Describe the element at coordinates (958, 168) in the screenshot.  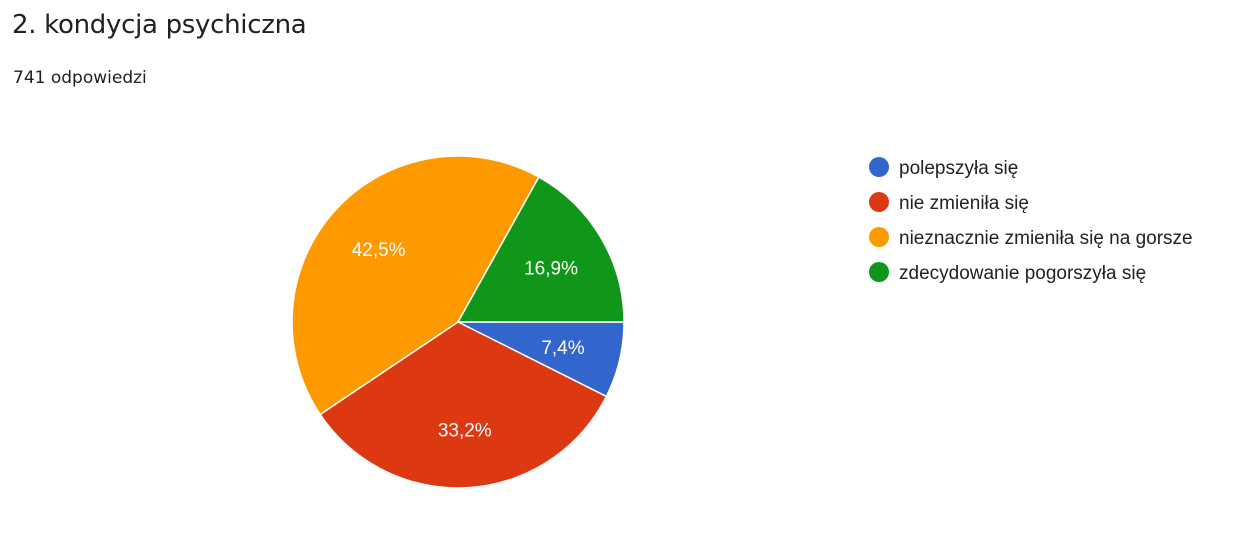
I see `legend-item: polepszyła się` at that location.